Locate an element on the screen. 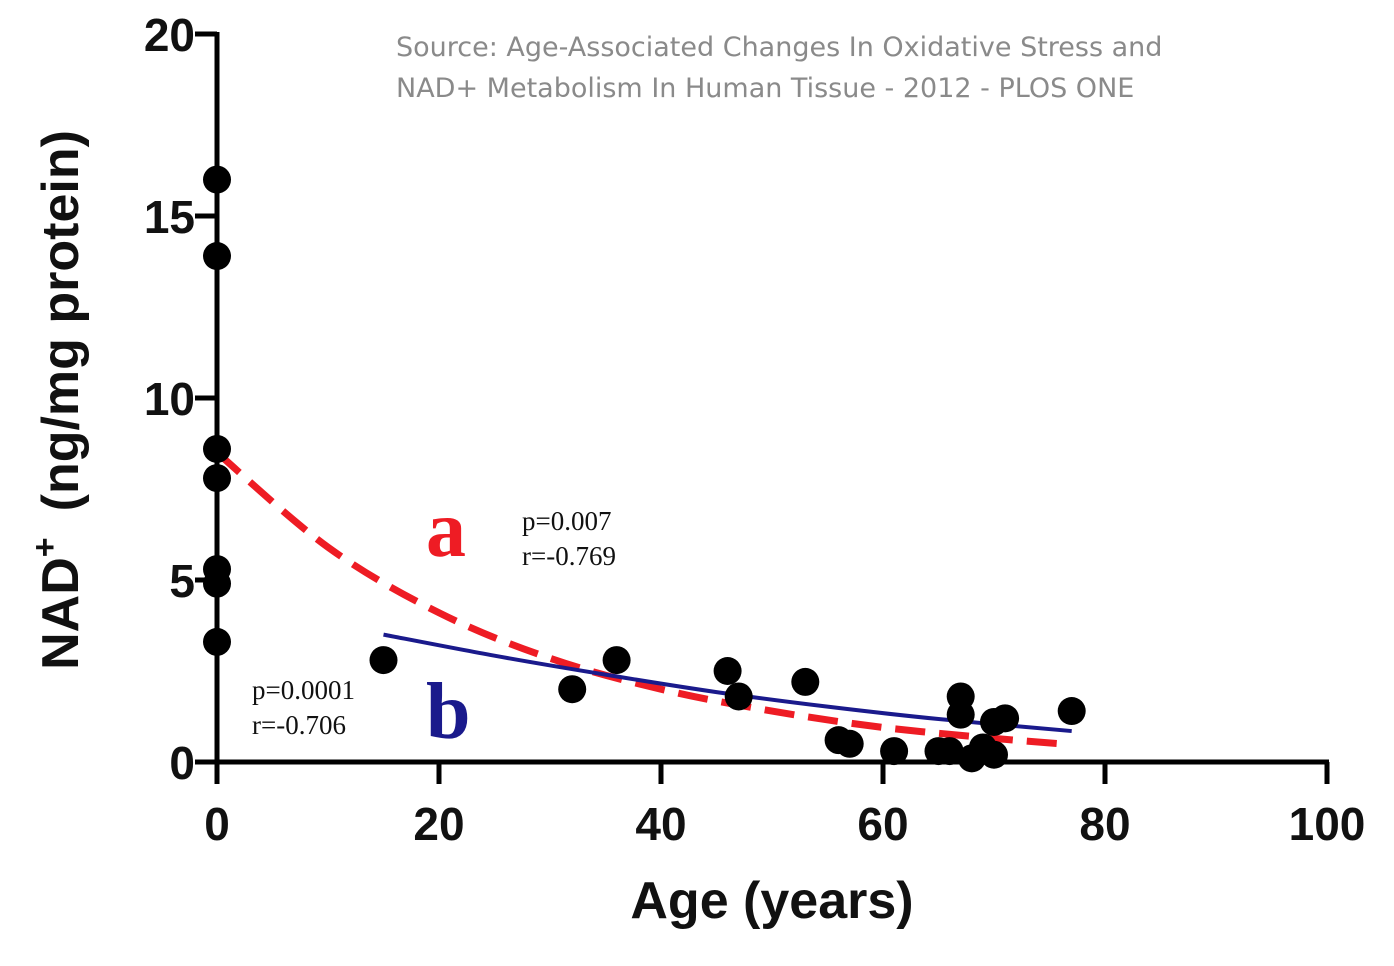 Image resolution: width=1394 pixels, height=966 pixels. curve-b-p-value: p=0.0001 is located at coordinates (303, 690).